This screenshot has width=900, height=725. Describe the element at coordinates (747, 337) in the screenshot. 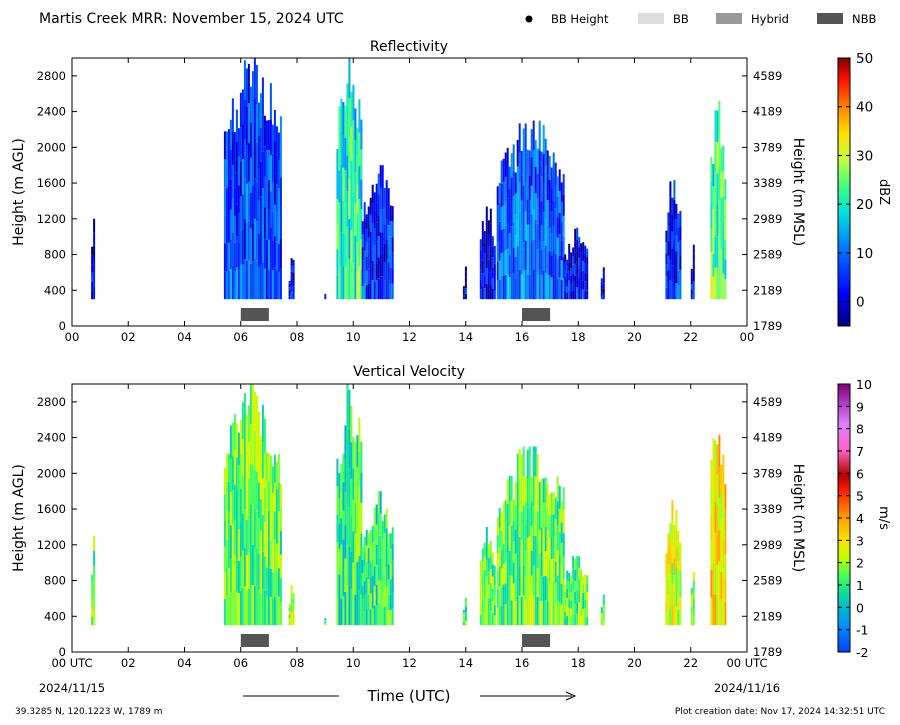

I see `x-tick-label: 00` at that location.